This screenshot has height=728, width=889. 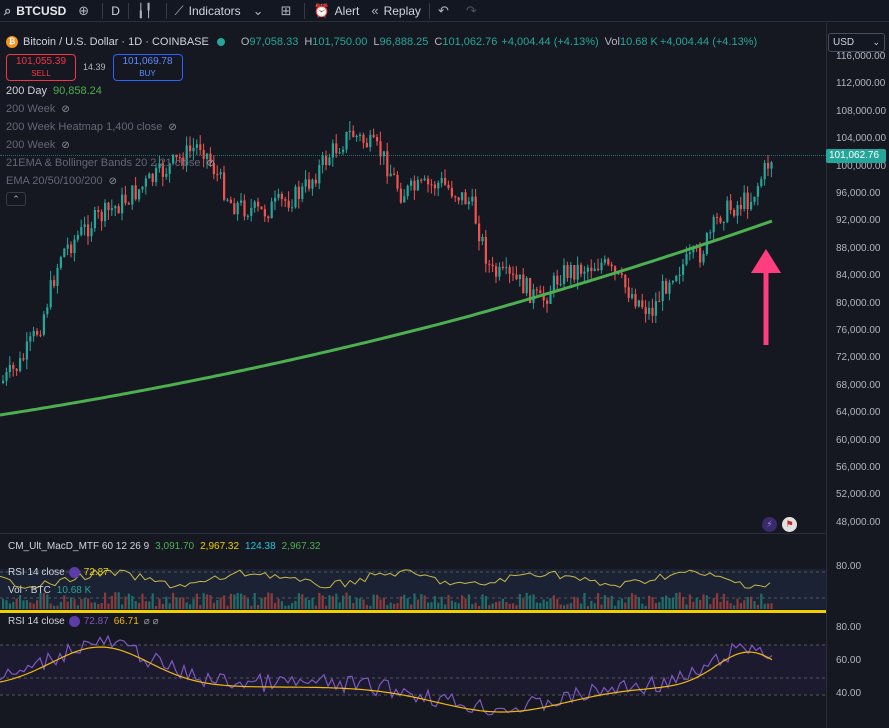 What do you see at coordinates (446, 11) in the screenshot?
I see `undo-button: ↶` at bounding box center [446, 11].